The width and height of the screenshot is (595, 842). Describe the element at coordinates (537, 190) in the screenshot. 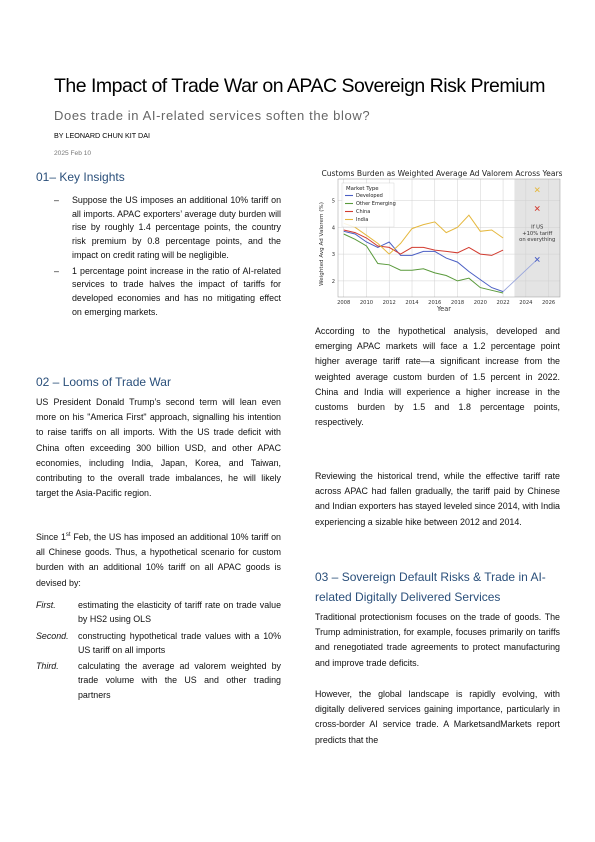

I see `scenario-marker-india` at that location.